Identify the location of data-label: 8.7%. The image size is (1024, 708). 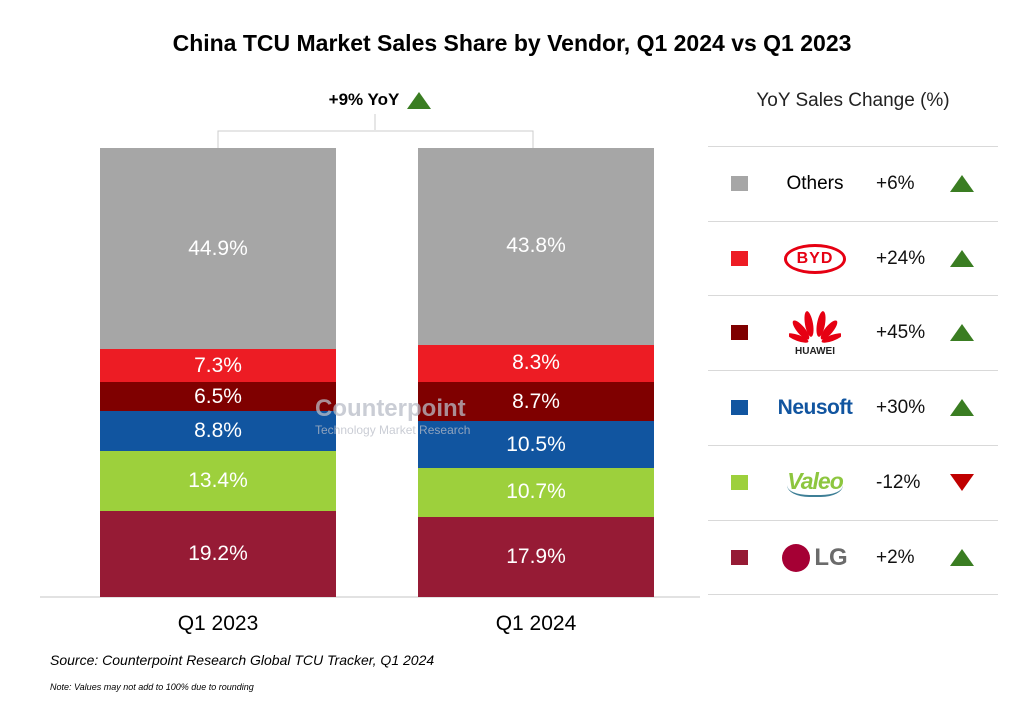
(536, 401).